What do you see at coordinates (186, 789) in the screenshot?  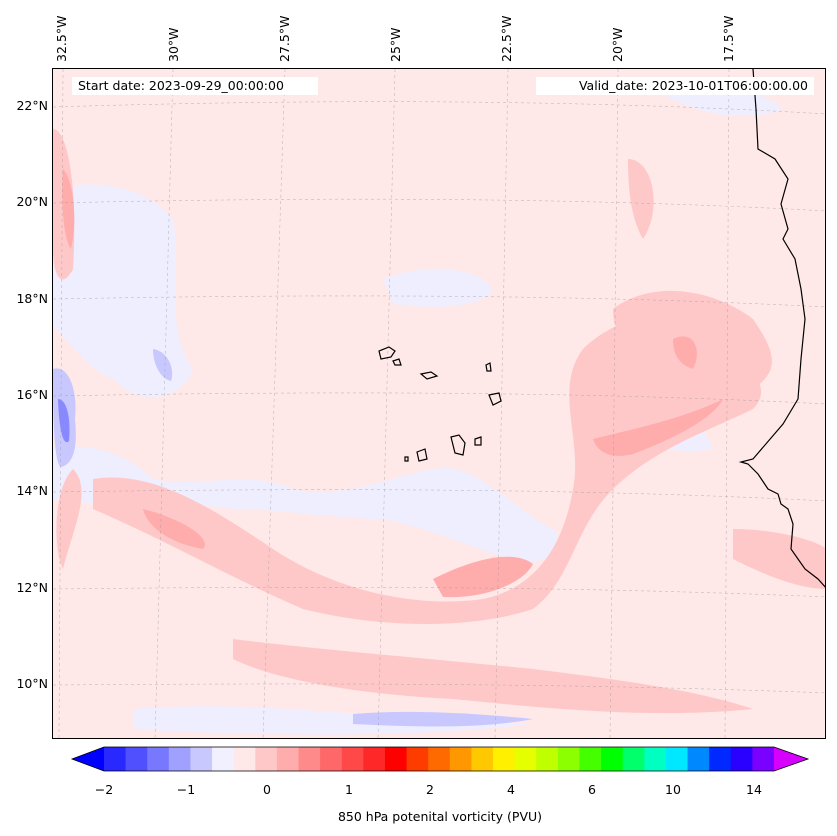 I see `colorbar-tick: −1` at bounding box center [186, 789].